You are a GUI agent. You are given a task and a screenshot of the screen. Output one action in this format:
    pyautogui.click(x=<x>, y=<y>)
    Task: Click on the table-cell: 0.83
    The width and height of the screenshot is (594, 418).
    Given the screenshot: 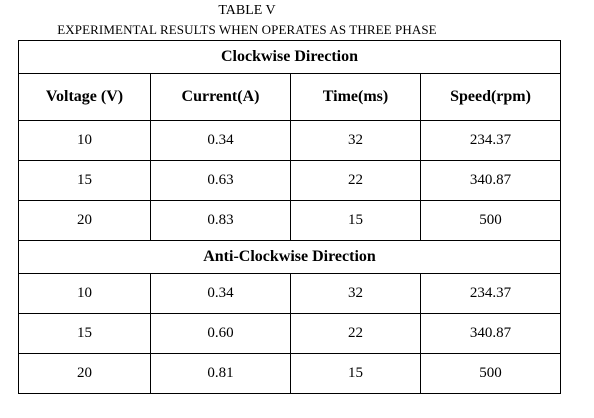 What is the action you would take?
    pyautogui.click(x=220, y=220)
    